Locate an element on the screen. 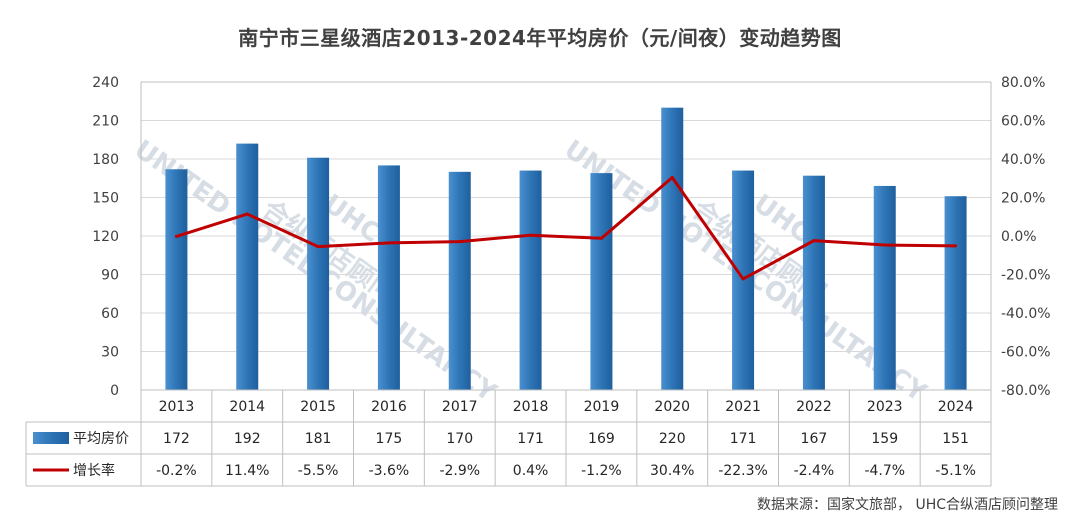 The image size is (1080, 524). category-label: 2020 is located at coordinates (672, 407).